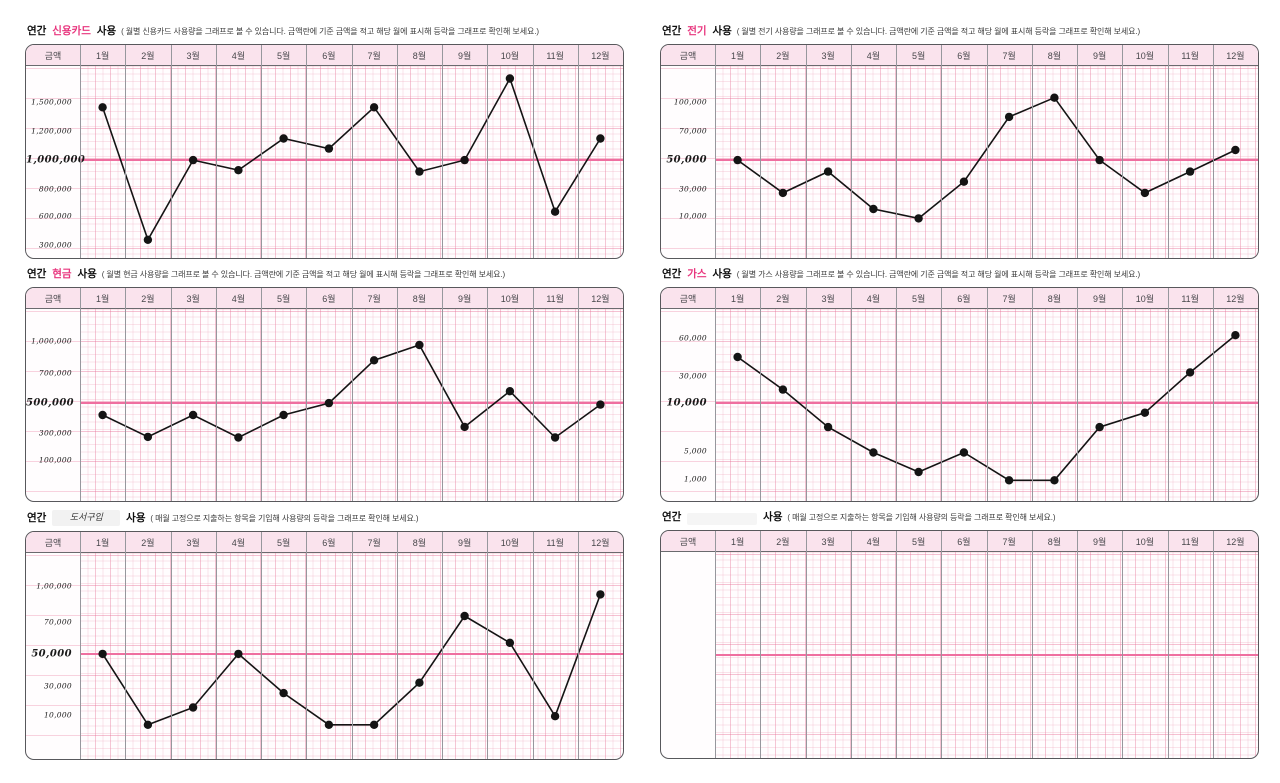 This screenshot has width=1280, height=783. What do you see at coordinates (55, 189) in the screenshot?
I see `y-axis-label: 800,000` at bounding box center [55, 189].